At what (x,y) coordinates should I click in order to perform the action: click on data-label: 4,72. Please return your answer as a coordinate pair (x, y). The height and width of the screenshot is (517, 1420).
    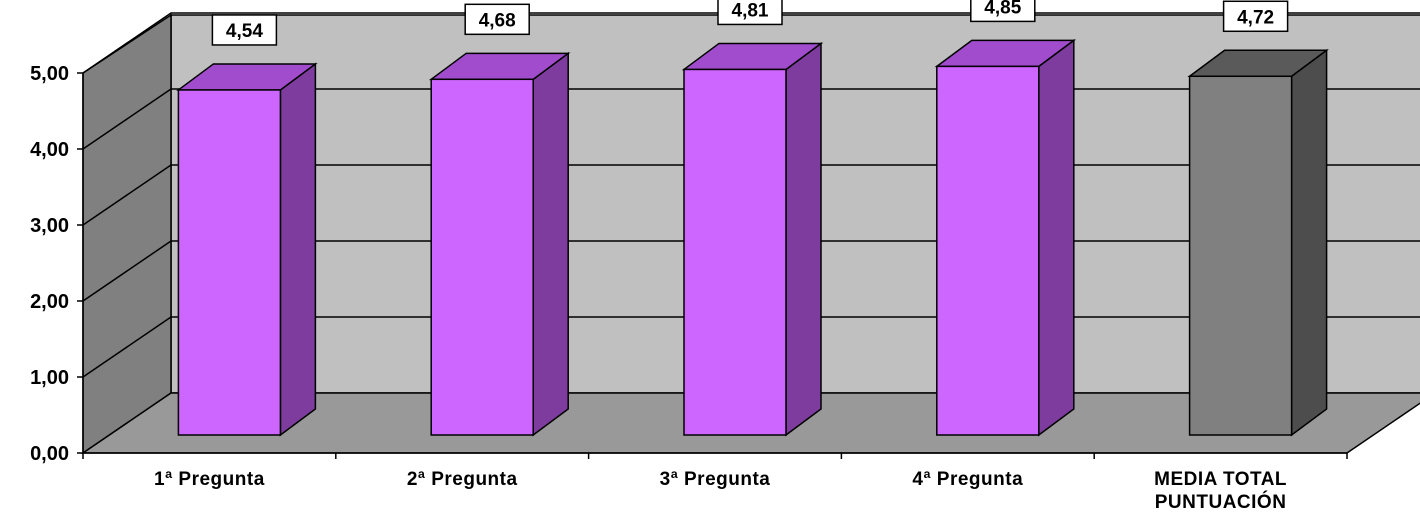
    Looking at the image, I should click on (1255, 16).